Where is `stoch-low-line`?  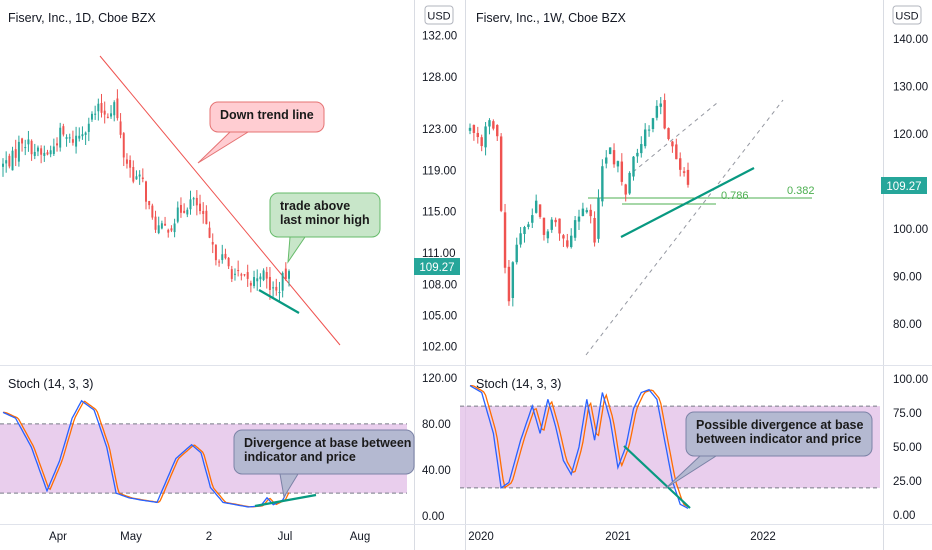
stoch-low-line is located at coordinates (285, 500).